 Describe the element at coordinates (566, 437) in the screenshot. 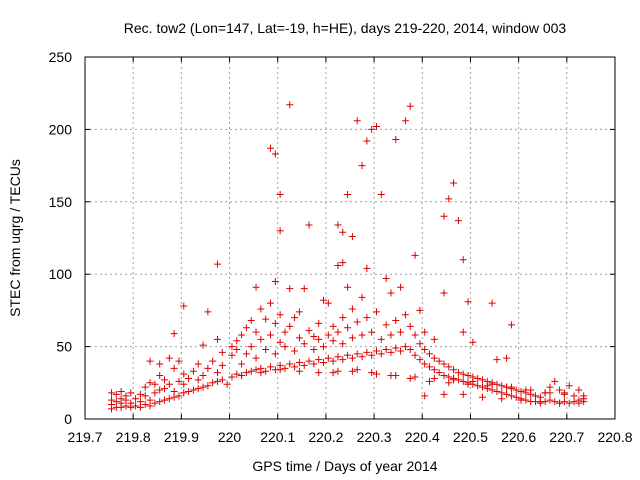

I see `x-tick-label: 220.7` at that location.